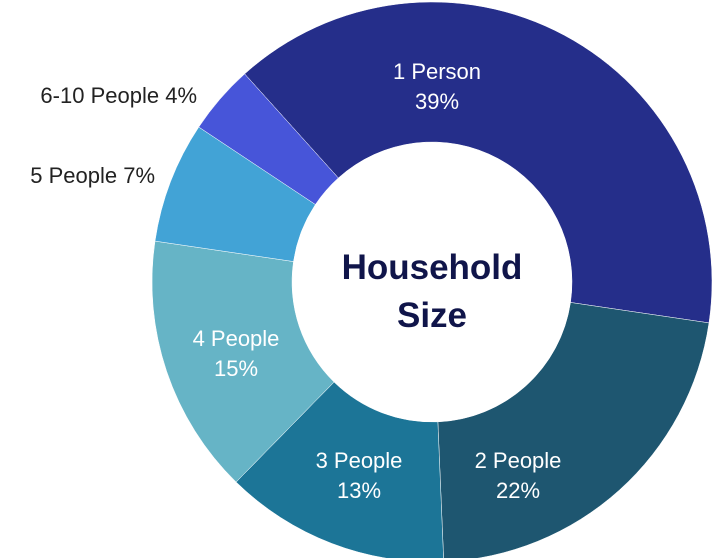  Describe the element at coordinates (73, 175) in the screenshot. I see `slice-label: 5 People` at that location.